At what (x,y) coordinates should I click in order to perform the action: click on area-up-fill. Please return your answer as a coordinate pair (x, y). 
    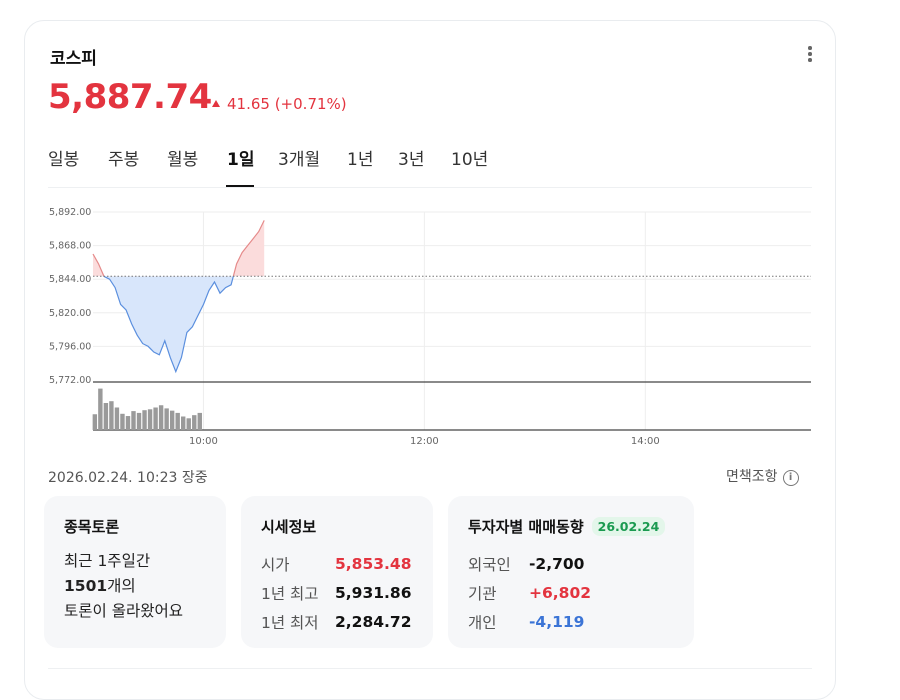
    Looking at the image, I should click on (179, 248).